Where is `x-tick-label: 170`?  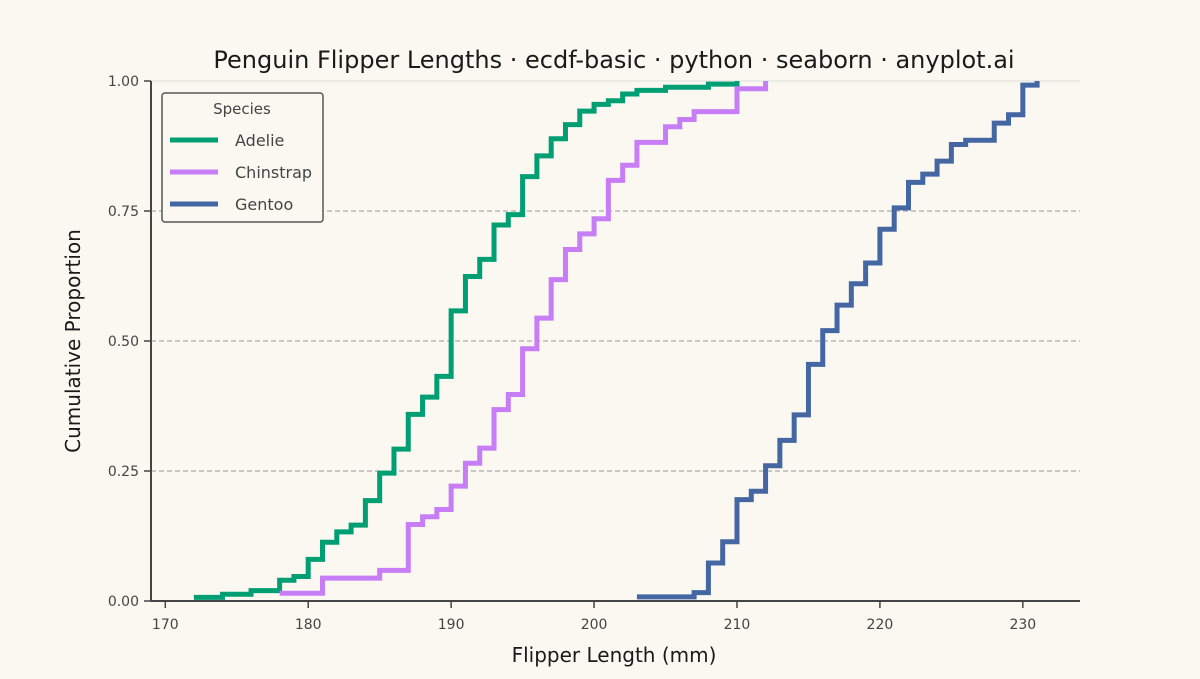
x-tick-label: 170 is located at coordinates (165, 625).